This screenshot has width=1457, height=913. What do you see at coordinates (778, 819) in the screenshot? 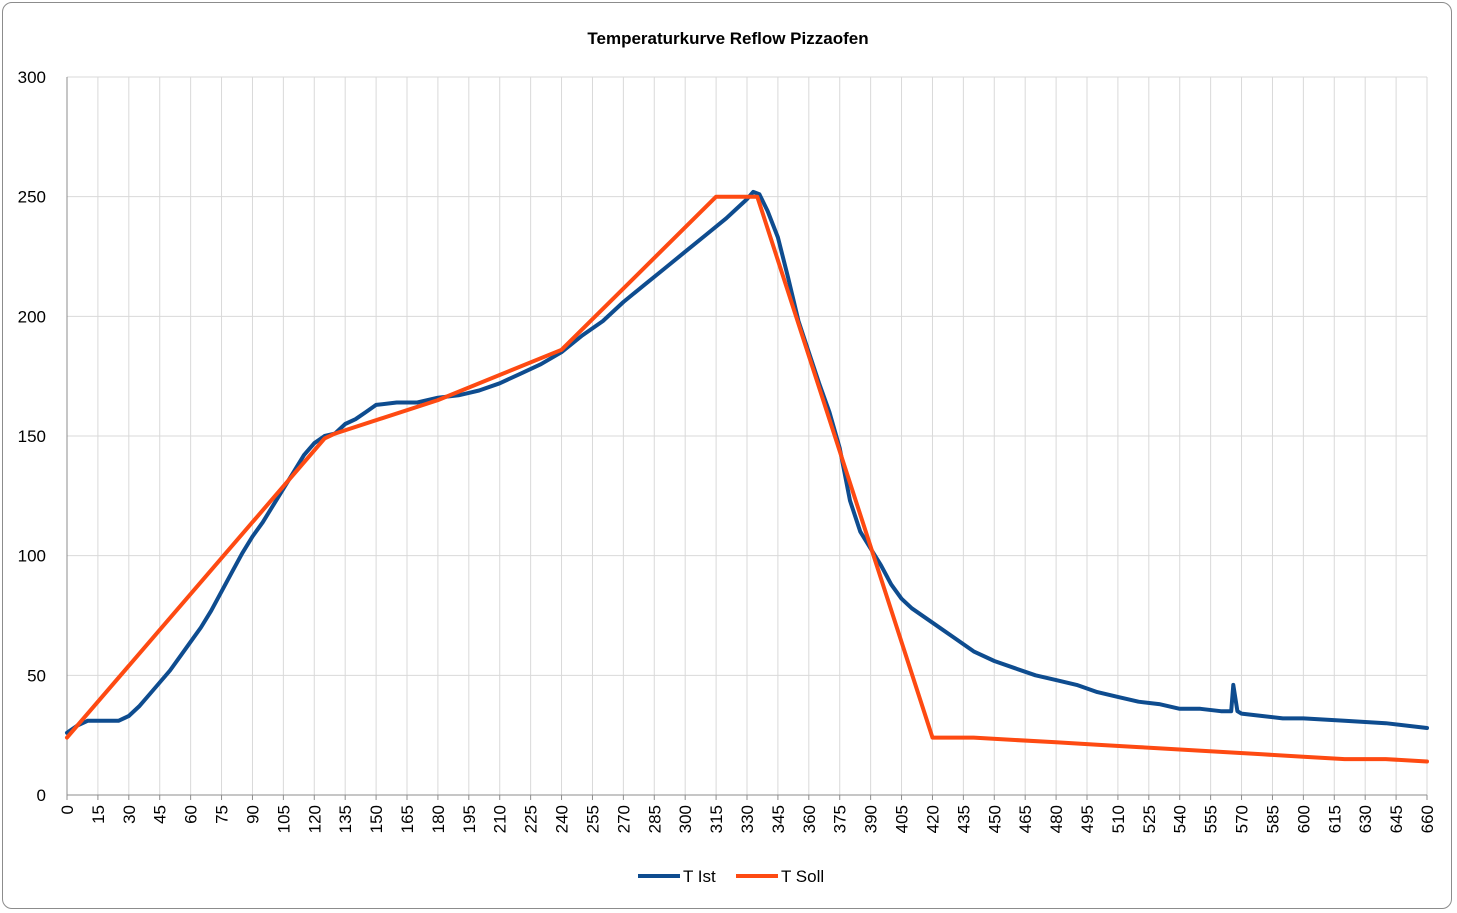
I see `x-tick-label: 345` at bounding box center [778, 819].